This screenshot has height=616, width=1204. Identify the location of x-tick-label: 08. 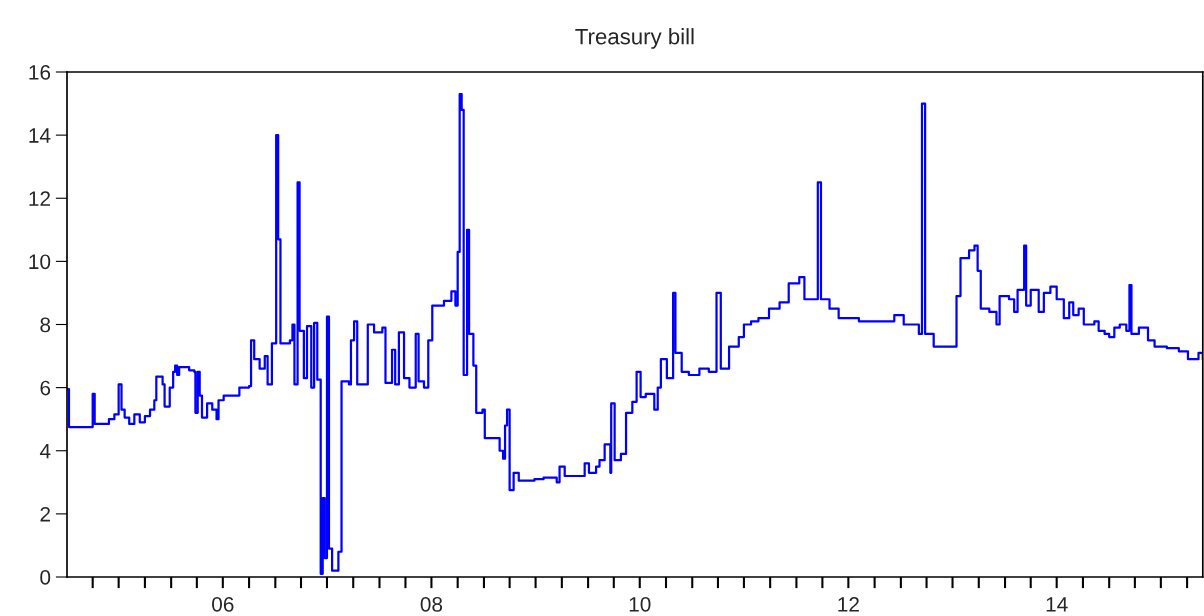
(431, 604).